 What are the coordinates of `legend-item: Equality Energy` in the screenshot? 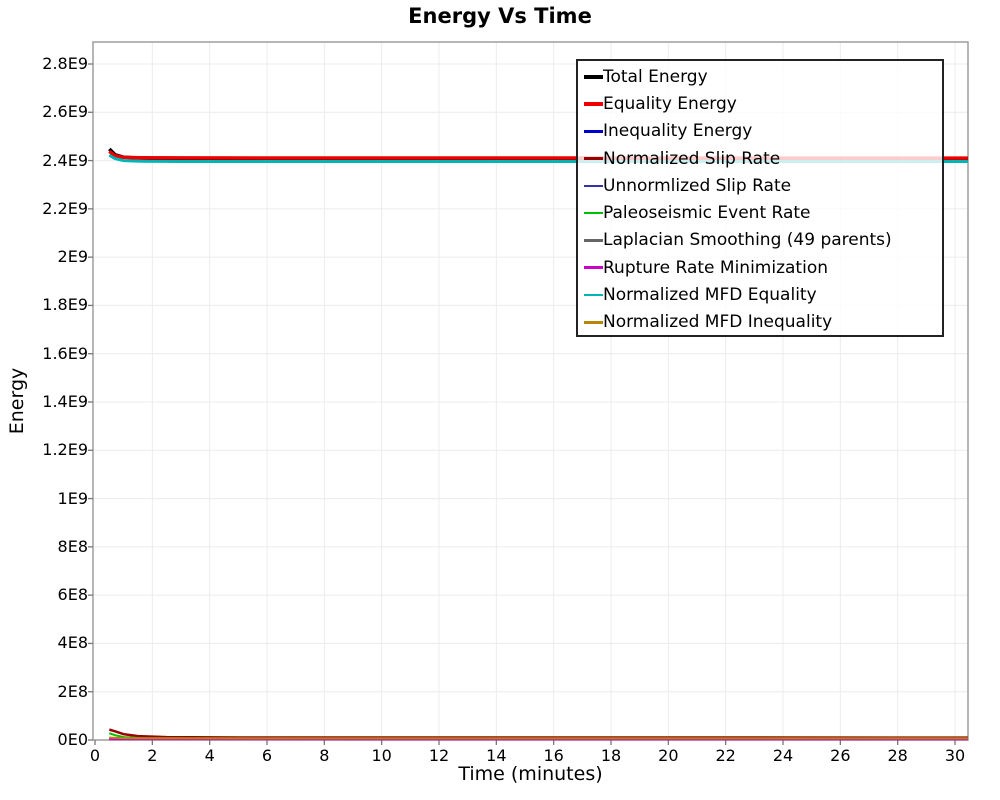 It's located at (763, 103).